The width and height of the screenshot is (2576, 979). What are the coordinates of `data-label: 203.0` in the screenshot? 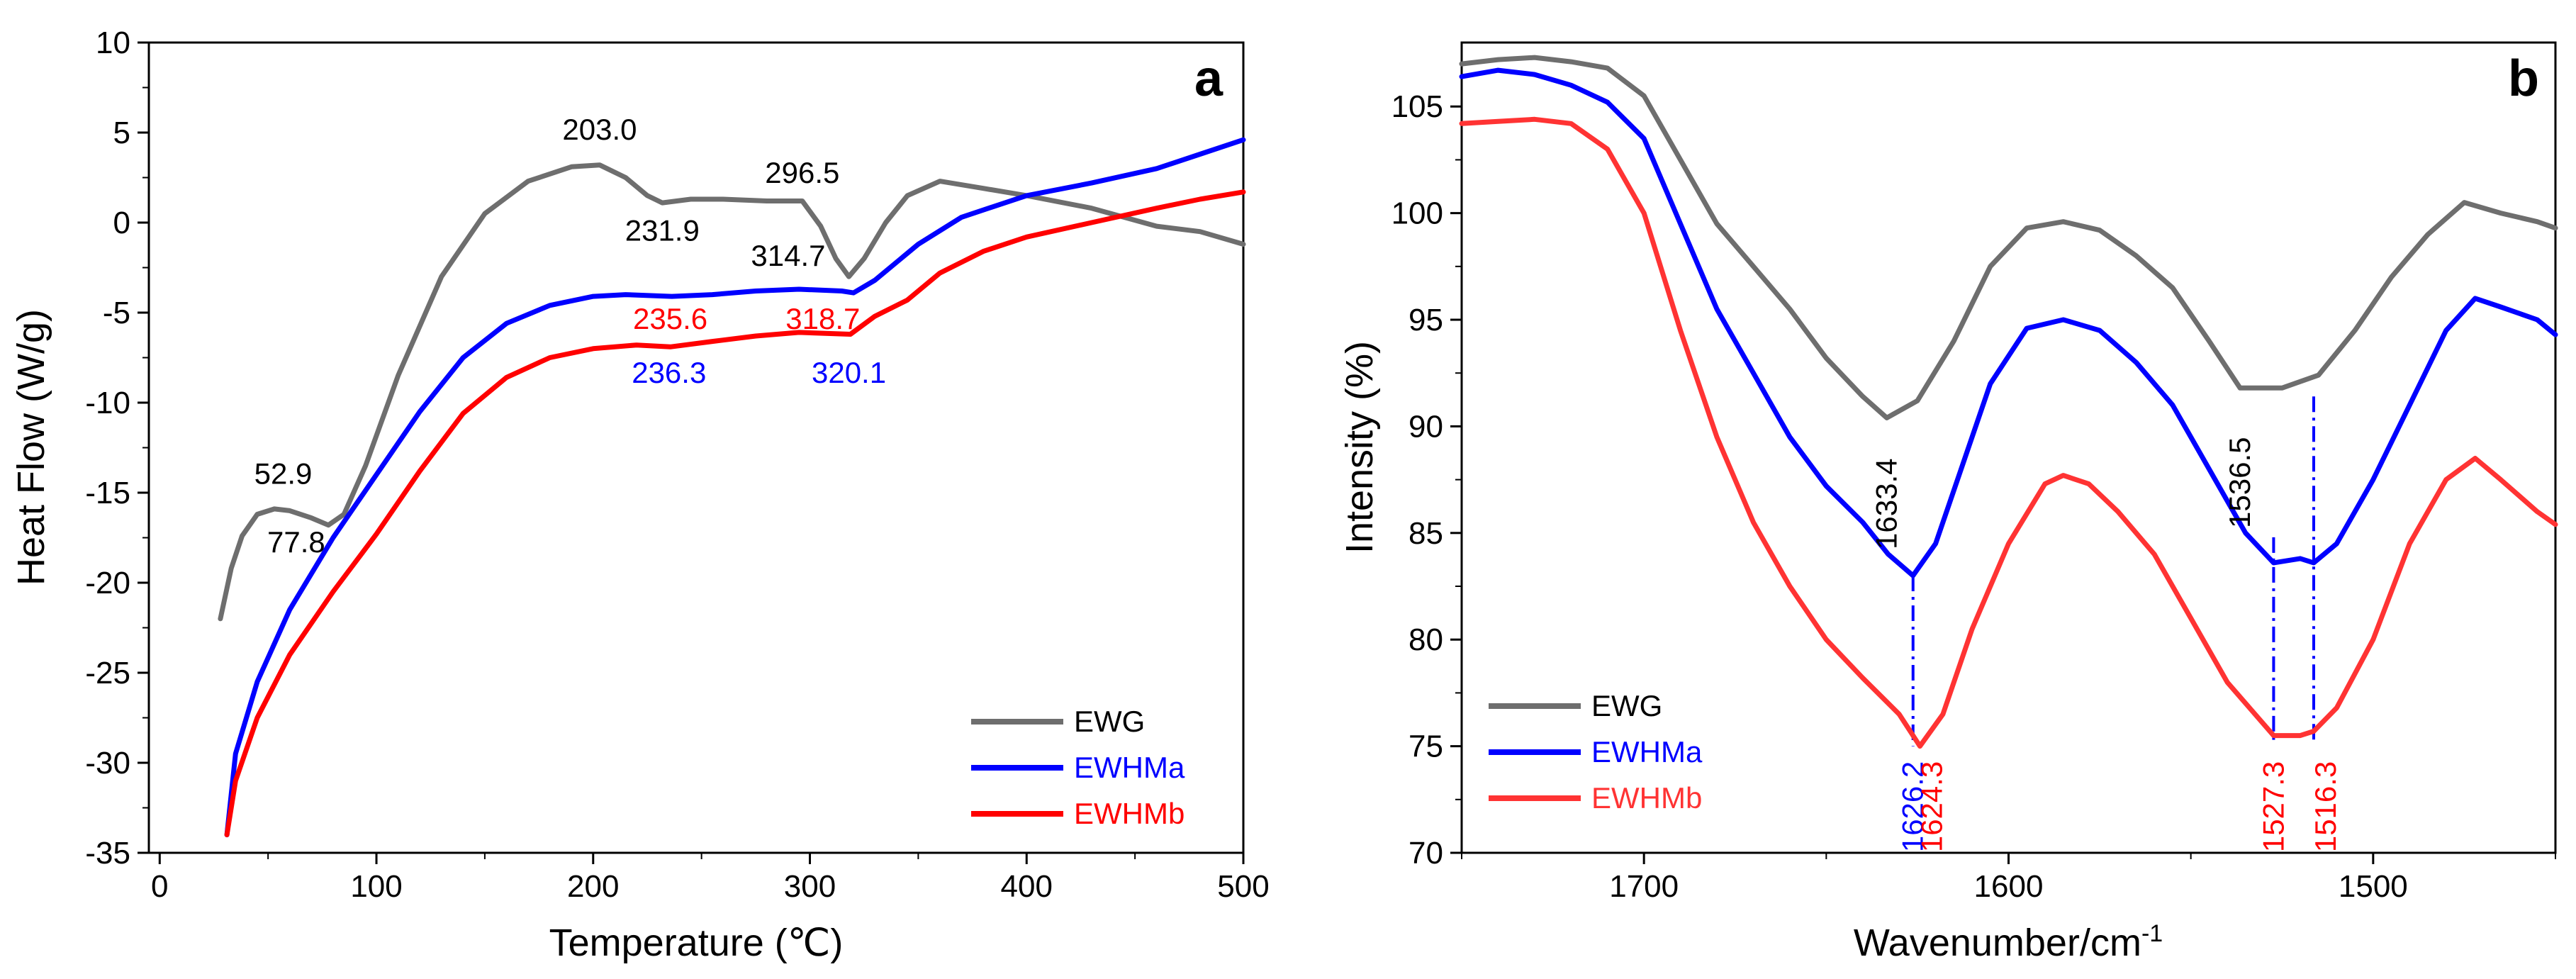 It's located at (599, 129).